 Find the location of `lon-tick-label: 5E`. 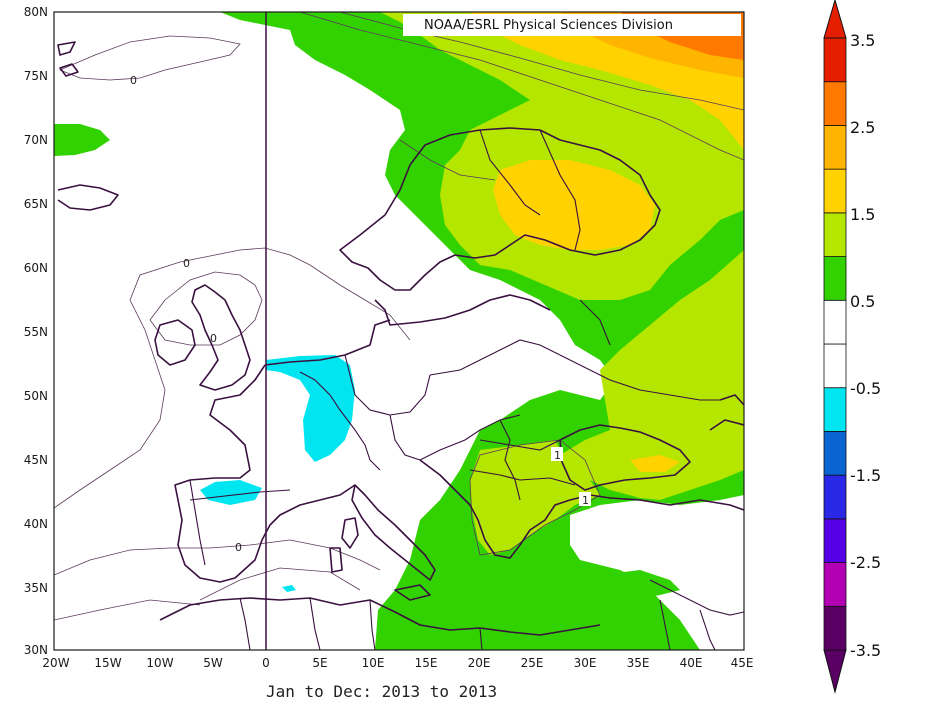

lon-tick-label: 5E is located at coordinates (319, 663).